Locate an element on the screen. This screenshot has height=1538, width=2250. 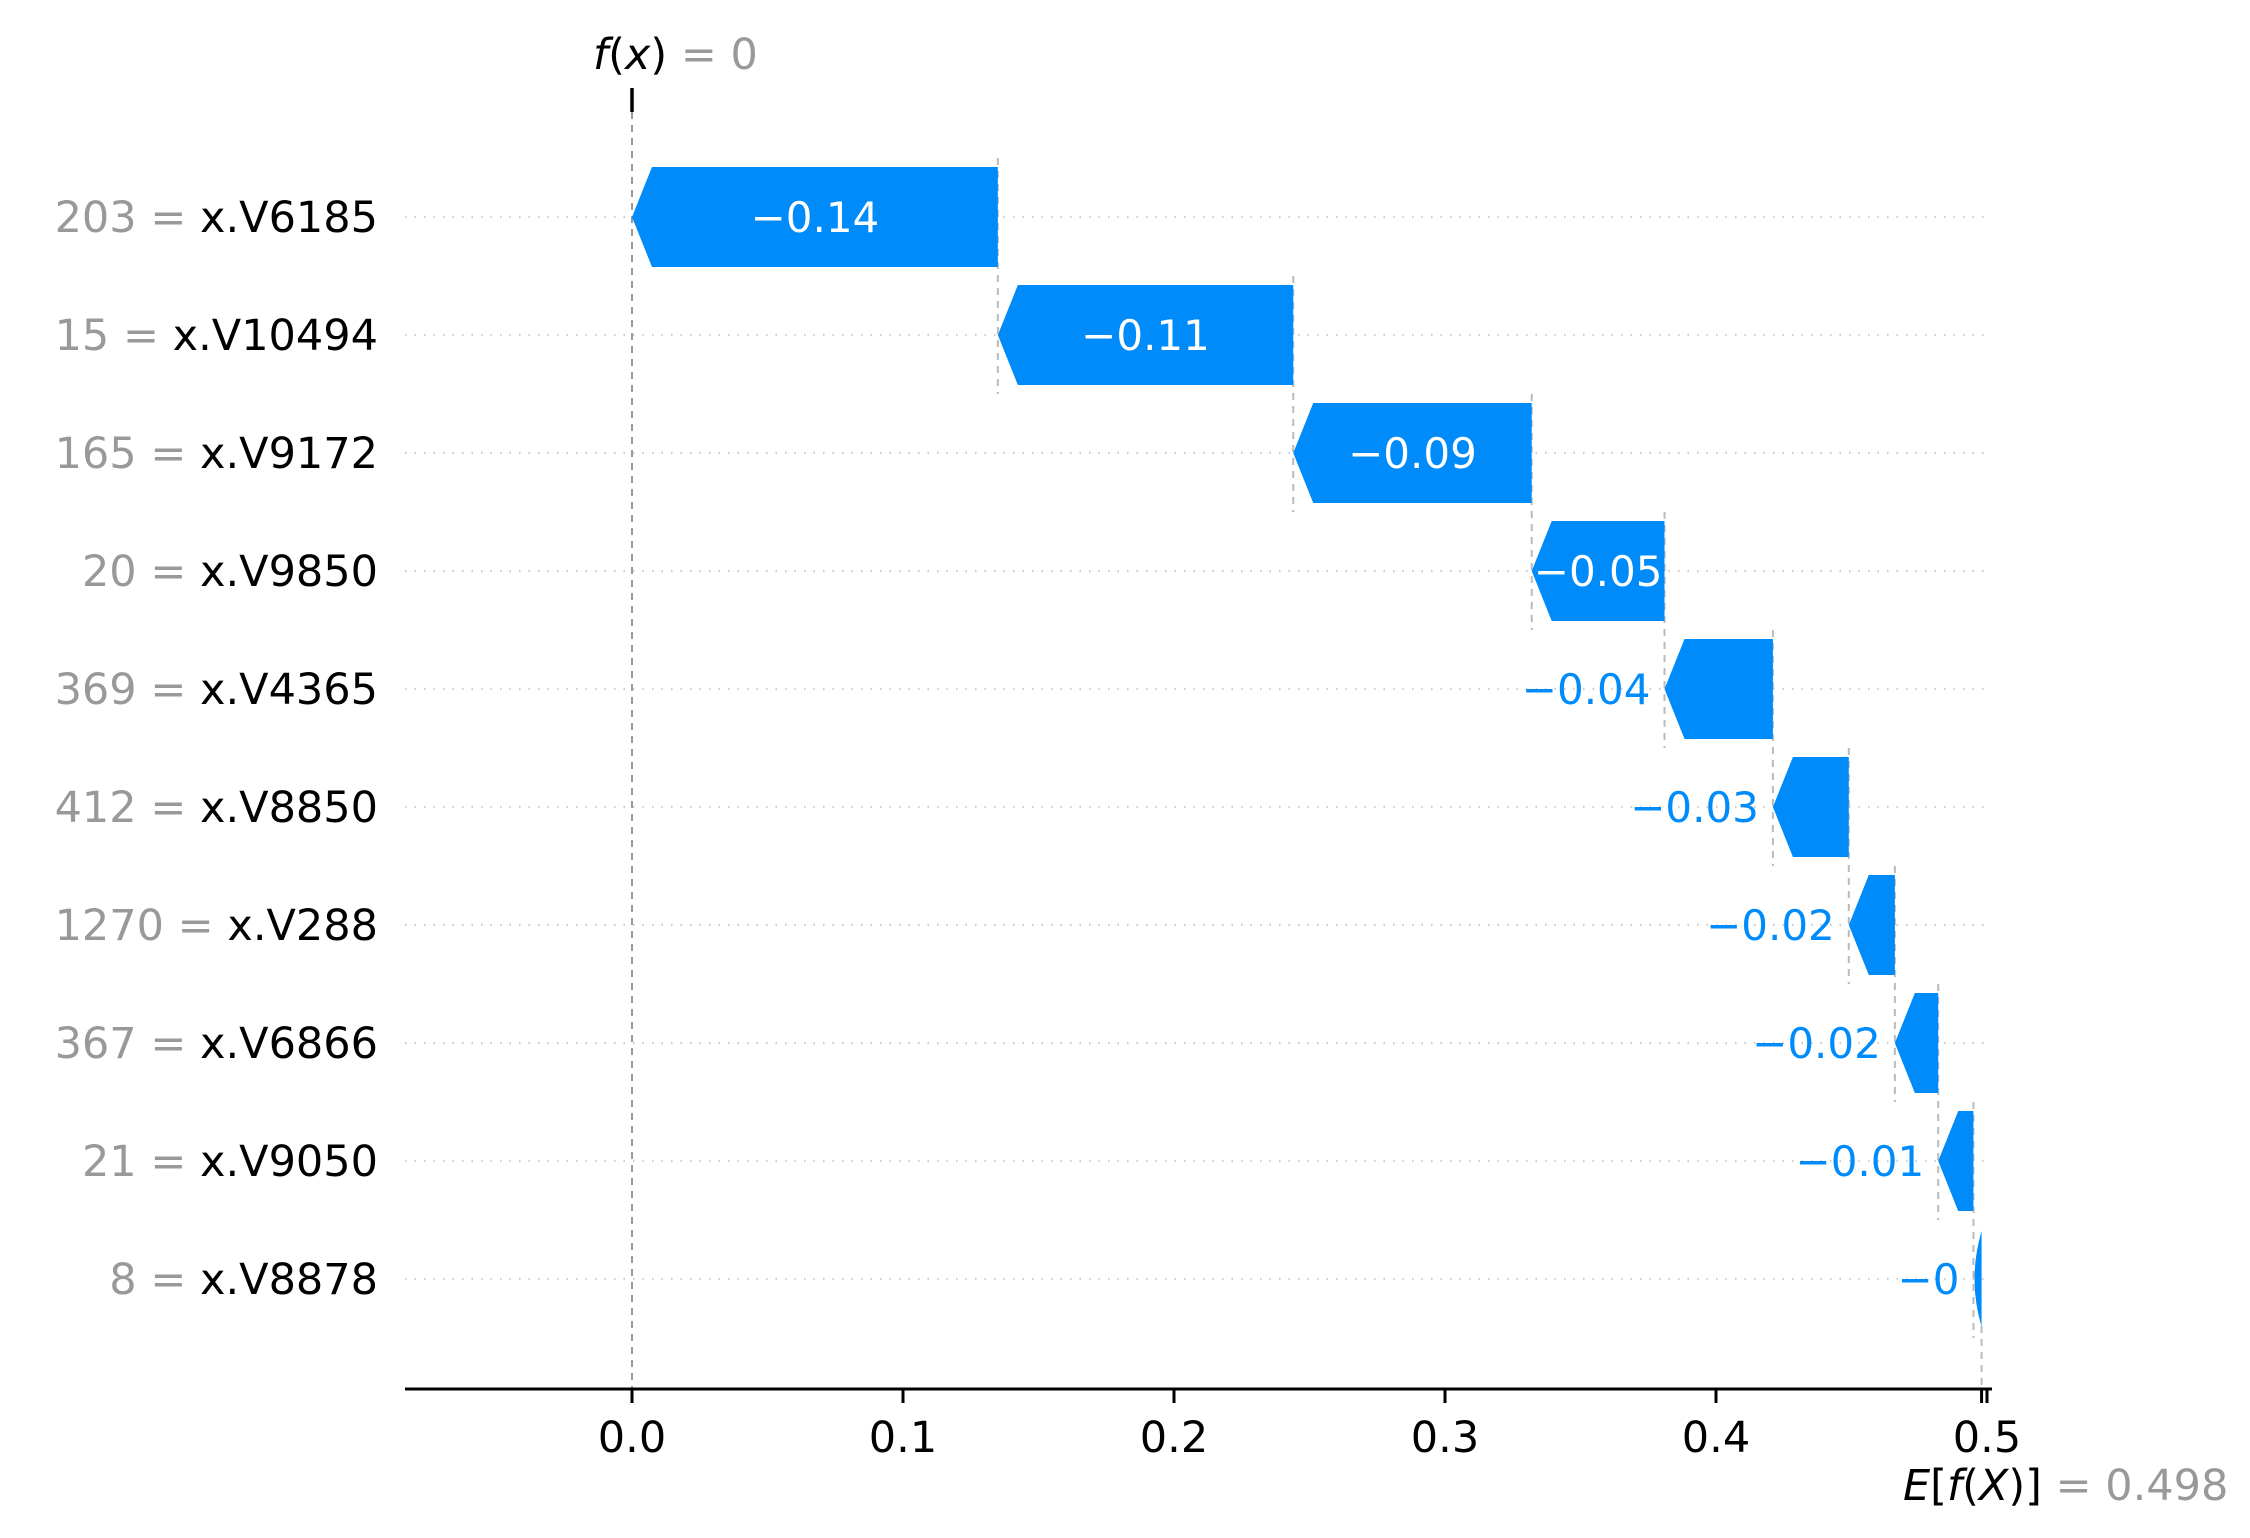
math-glyph: X is located at coordinates (1993, 1486).